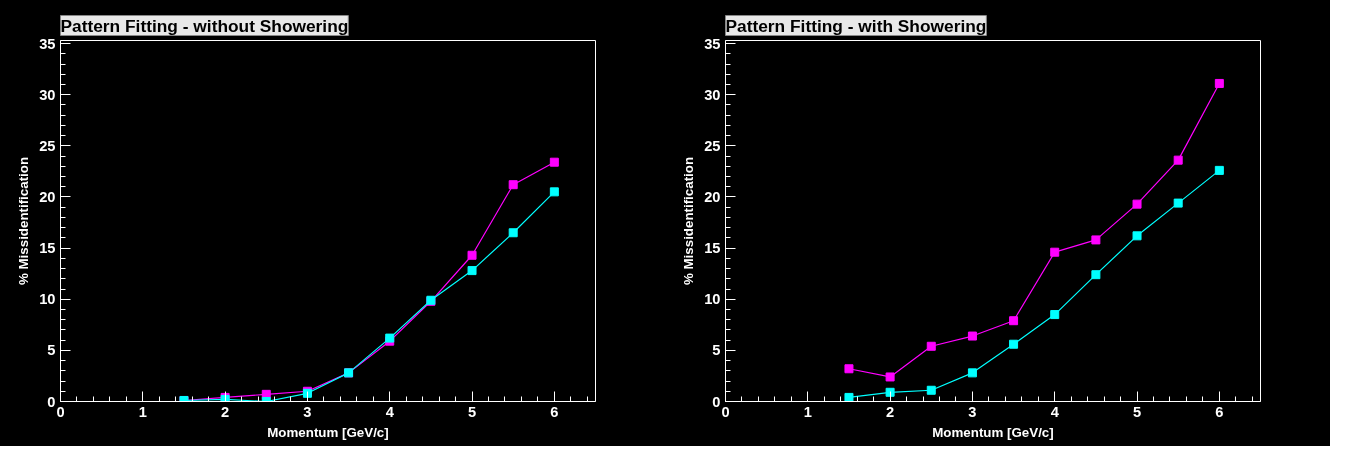 The height and width of the screenshot is (450, 1346). I want to click on chart-title: Pattern Fitting - with Showering, so click(856, 25).